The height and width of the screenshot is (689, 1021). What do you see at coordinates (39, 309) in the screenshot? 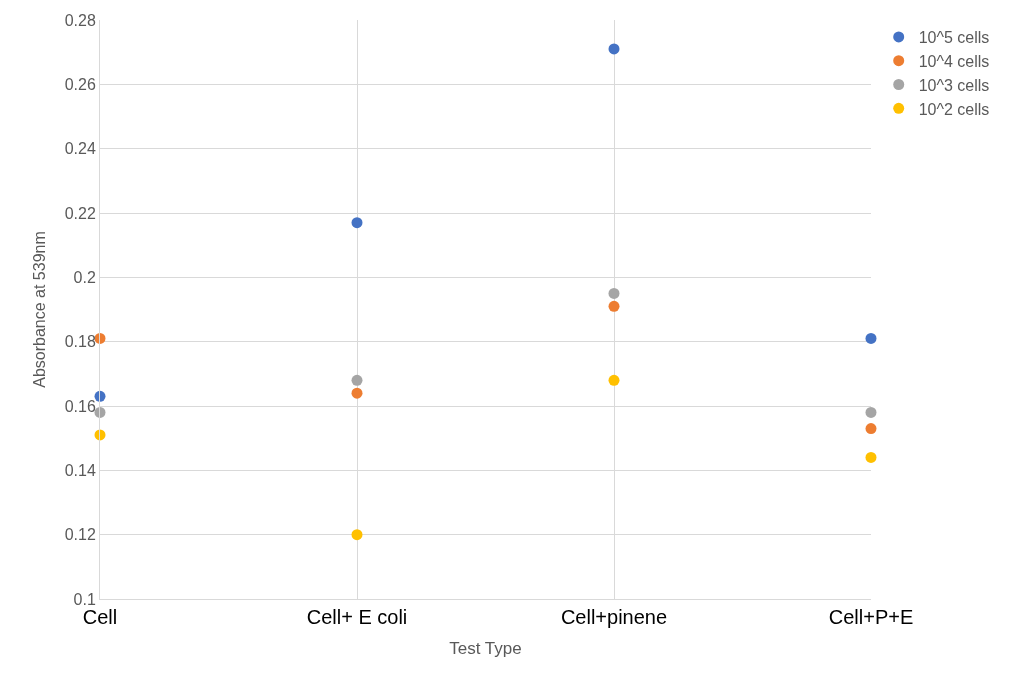
I see `y-axis-title: Absorbance at 539nm` at bounding box center [39, 309].